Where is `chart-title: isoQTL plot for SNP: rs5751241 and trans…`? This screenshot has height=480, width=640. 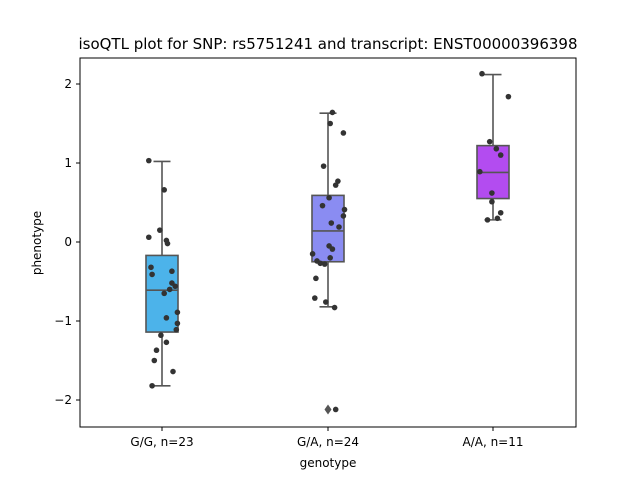
chart-title: isoQTL plot for SNP: rs5751241 and trans… is located at coordinates (327, 44).